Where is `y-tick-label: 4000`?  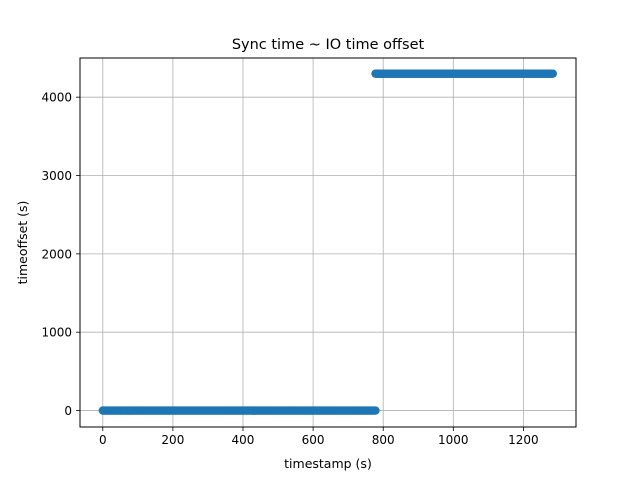
y-tick-label: 4000 is located at coordinates (56, 98).